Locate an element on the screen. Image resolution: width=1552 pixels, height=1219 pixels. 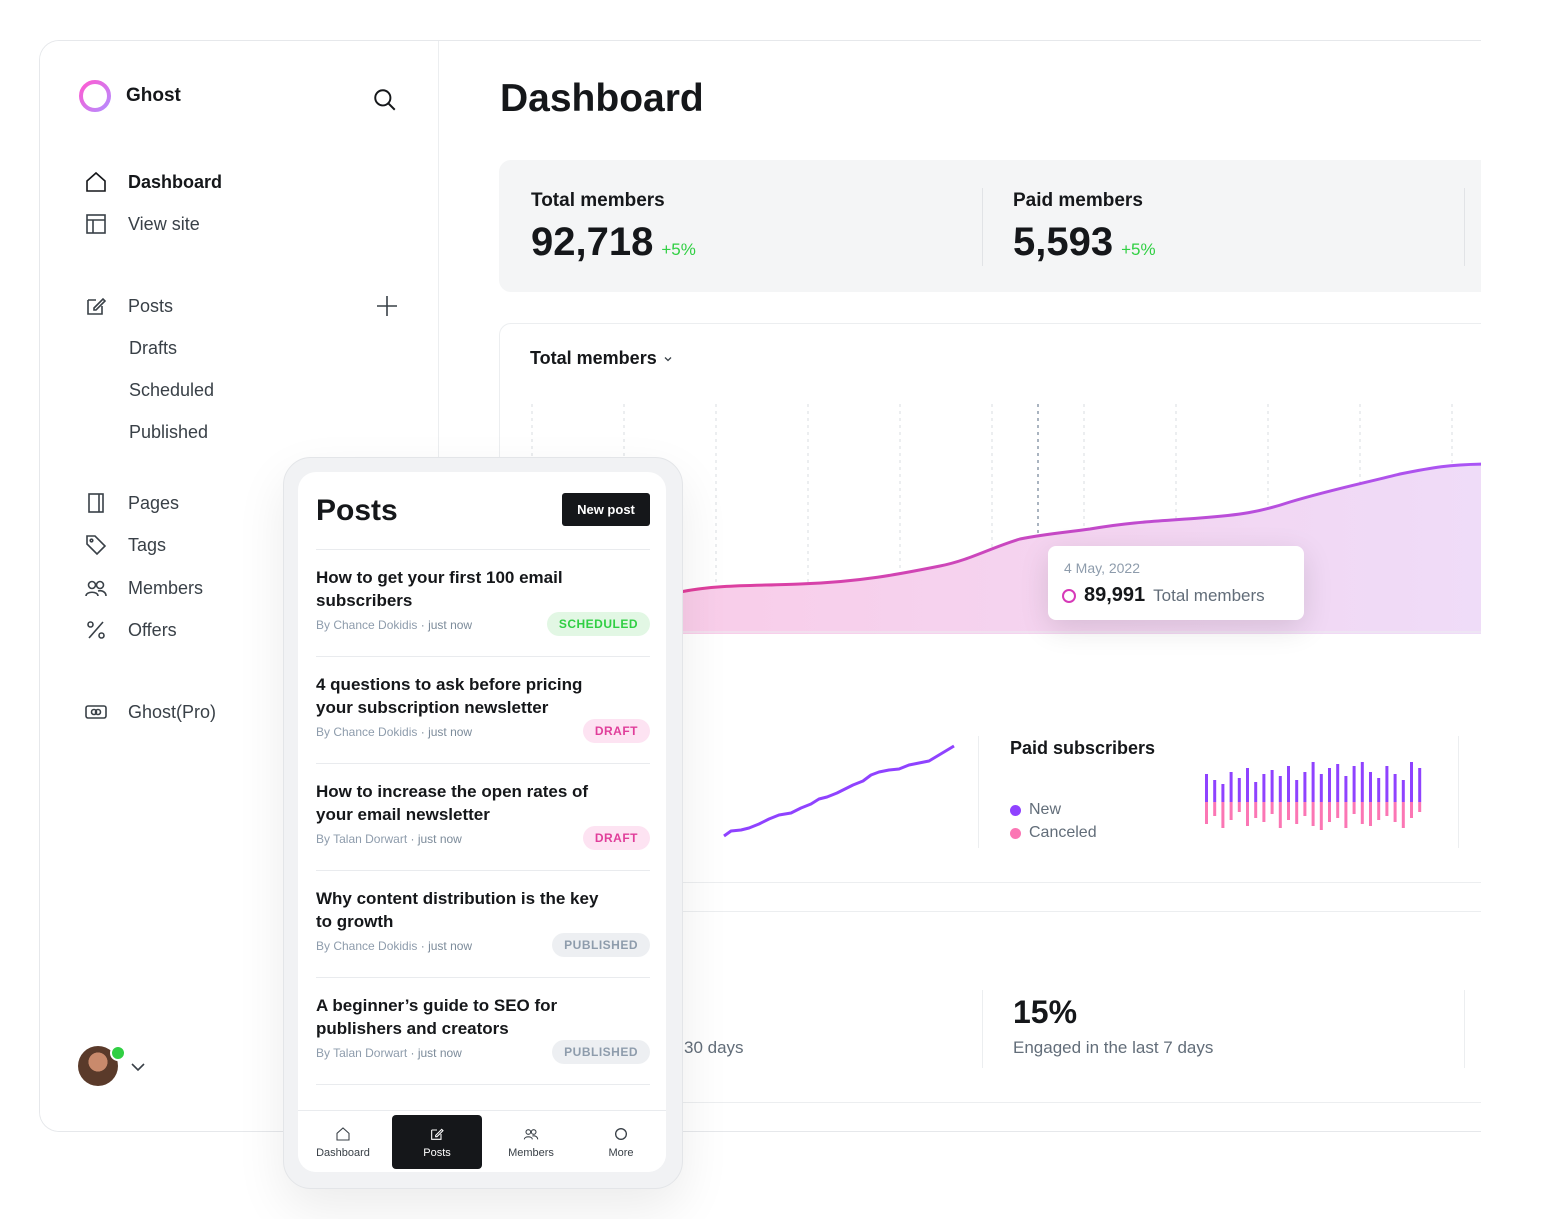
layout-icon is located at coordinates (96, 224).